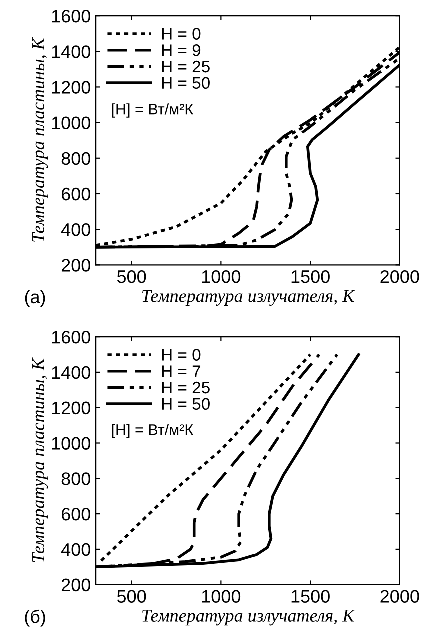 This screenshot has width=425, height=642. What do you see at coordinates (35, 299) in the screenshot?
I see `text: (a)` at bounding box center [35, 299].